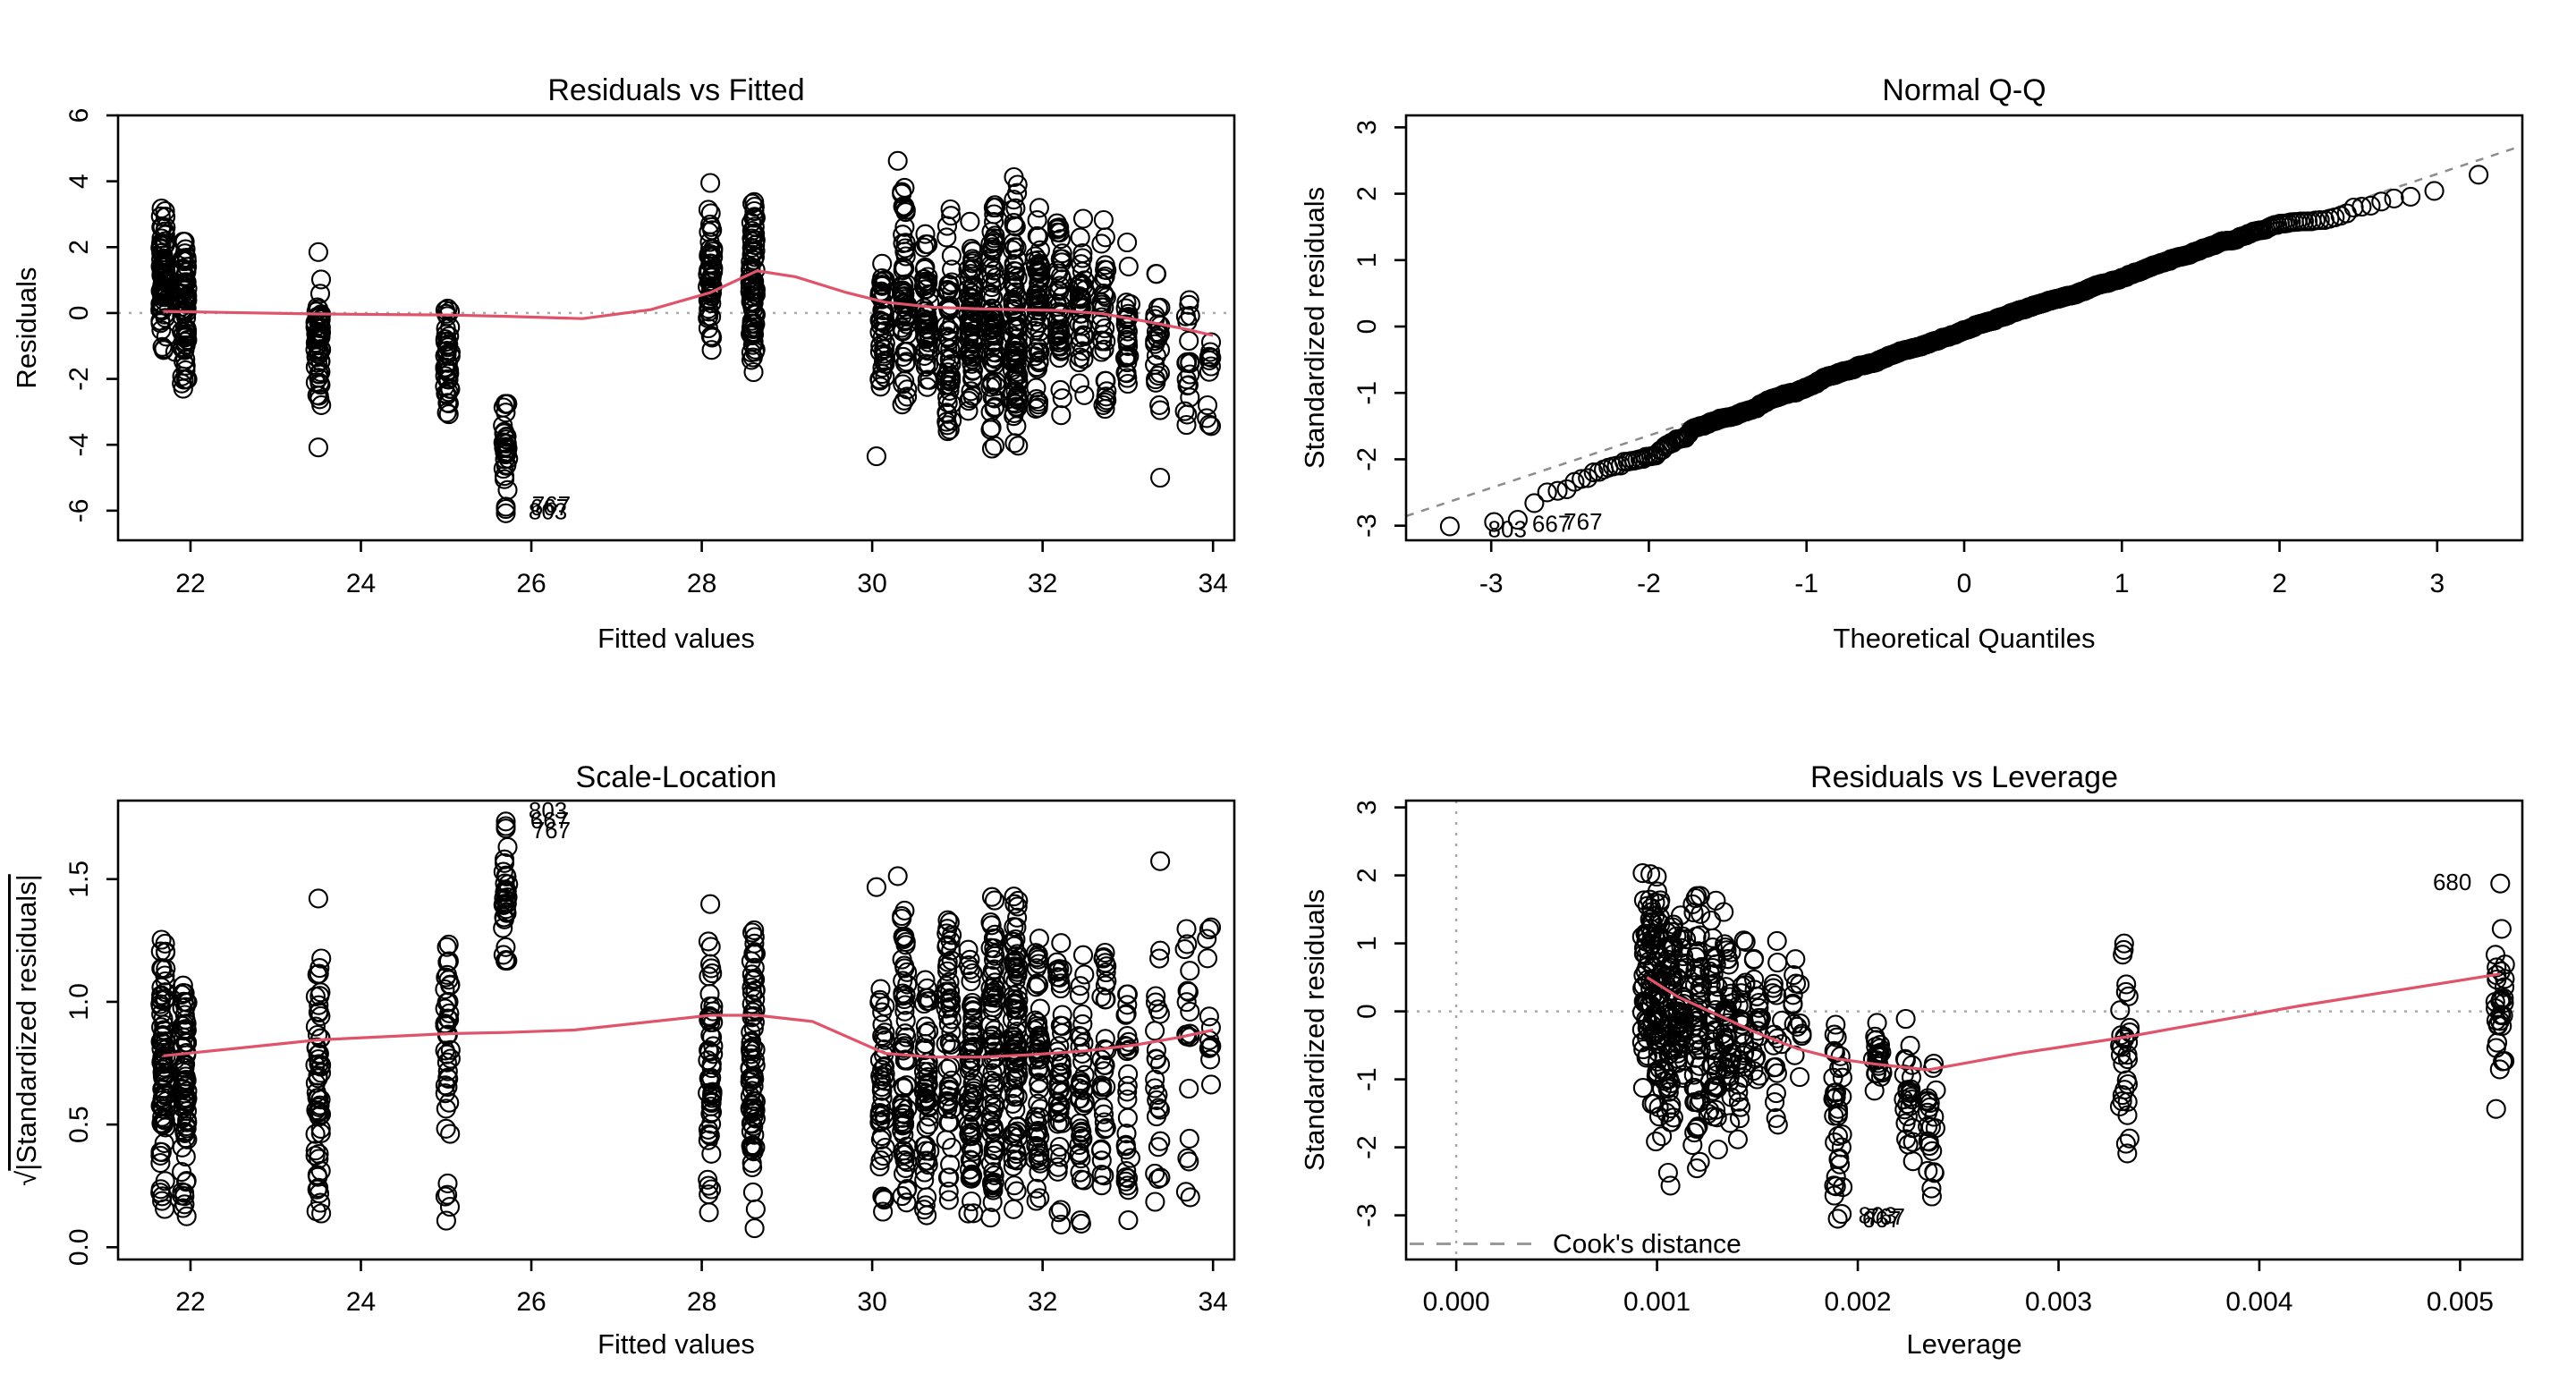  What do you see at coordinates (1656, 1302) in the screenshot?
I see `svg-text: 0.001` at bounding box center [1656, 1302].